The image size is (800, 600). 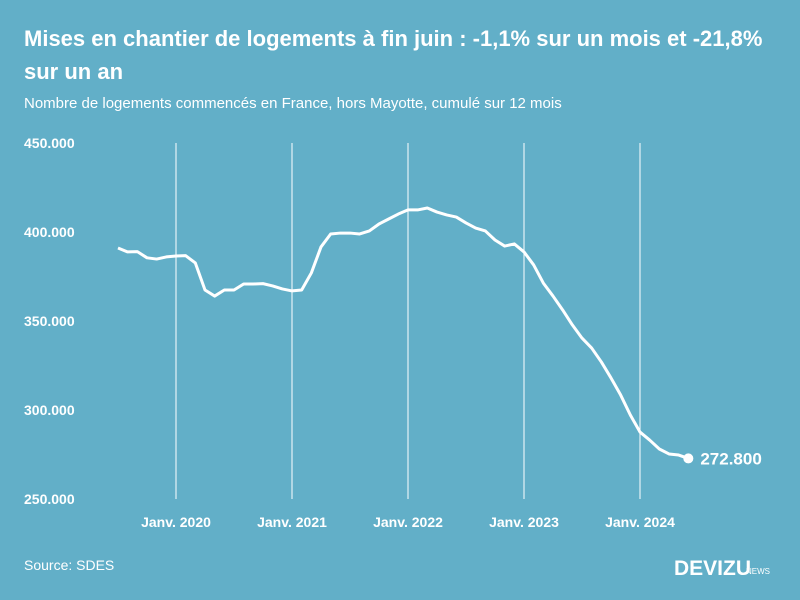 What do you see at coordinates (758, 571) in the screenshot?
I see `brand-suffix: NEWS` at bounding box center [758, 571].